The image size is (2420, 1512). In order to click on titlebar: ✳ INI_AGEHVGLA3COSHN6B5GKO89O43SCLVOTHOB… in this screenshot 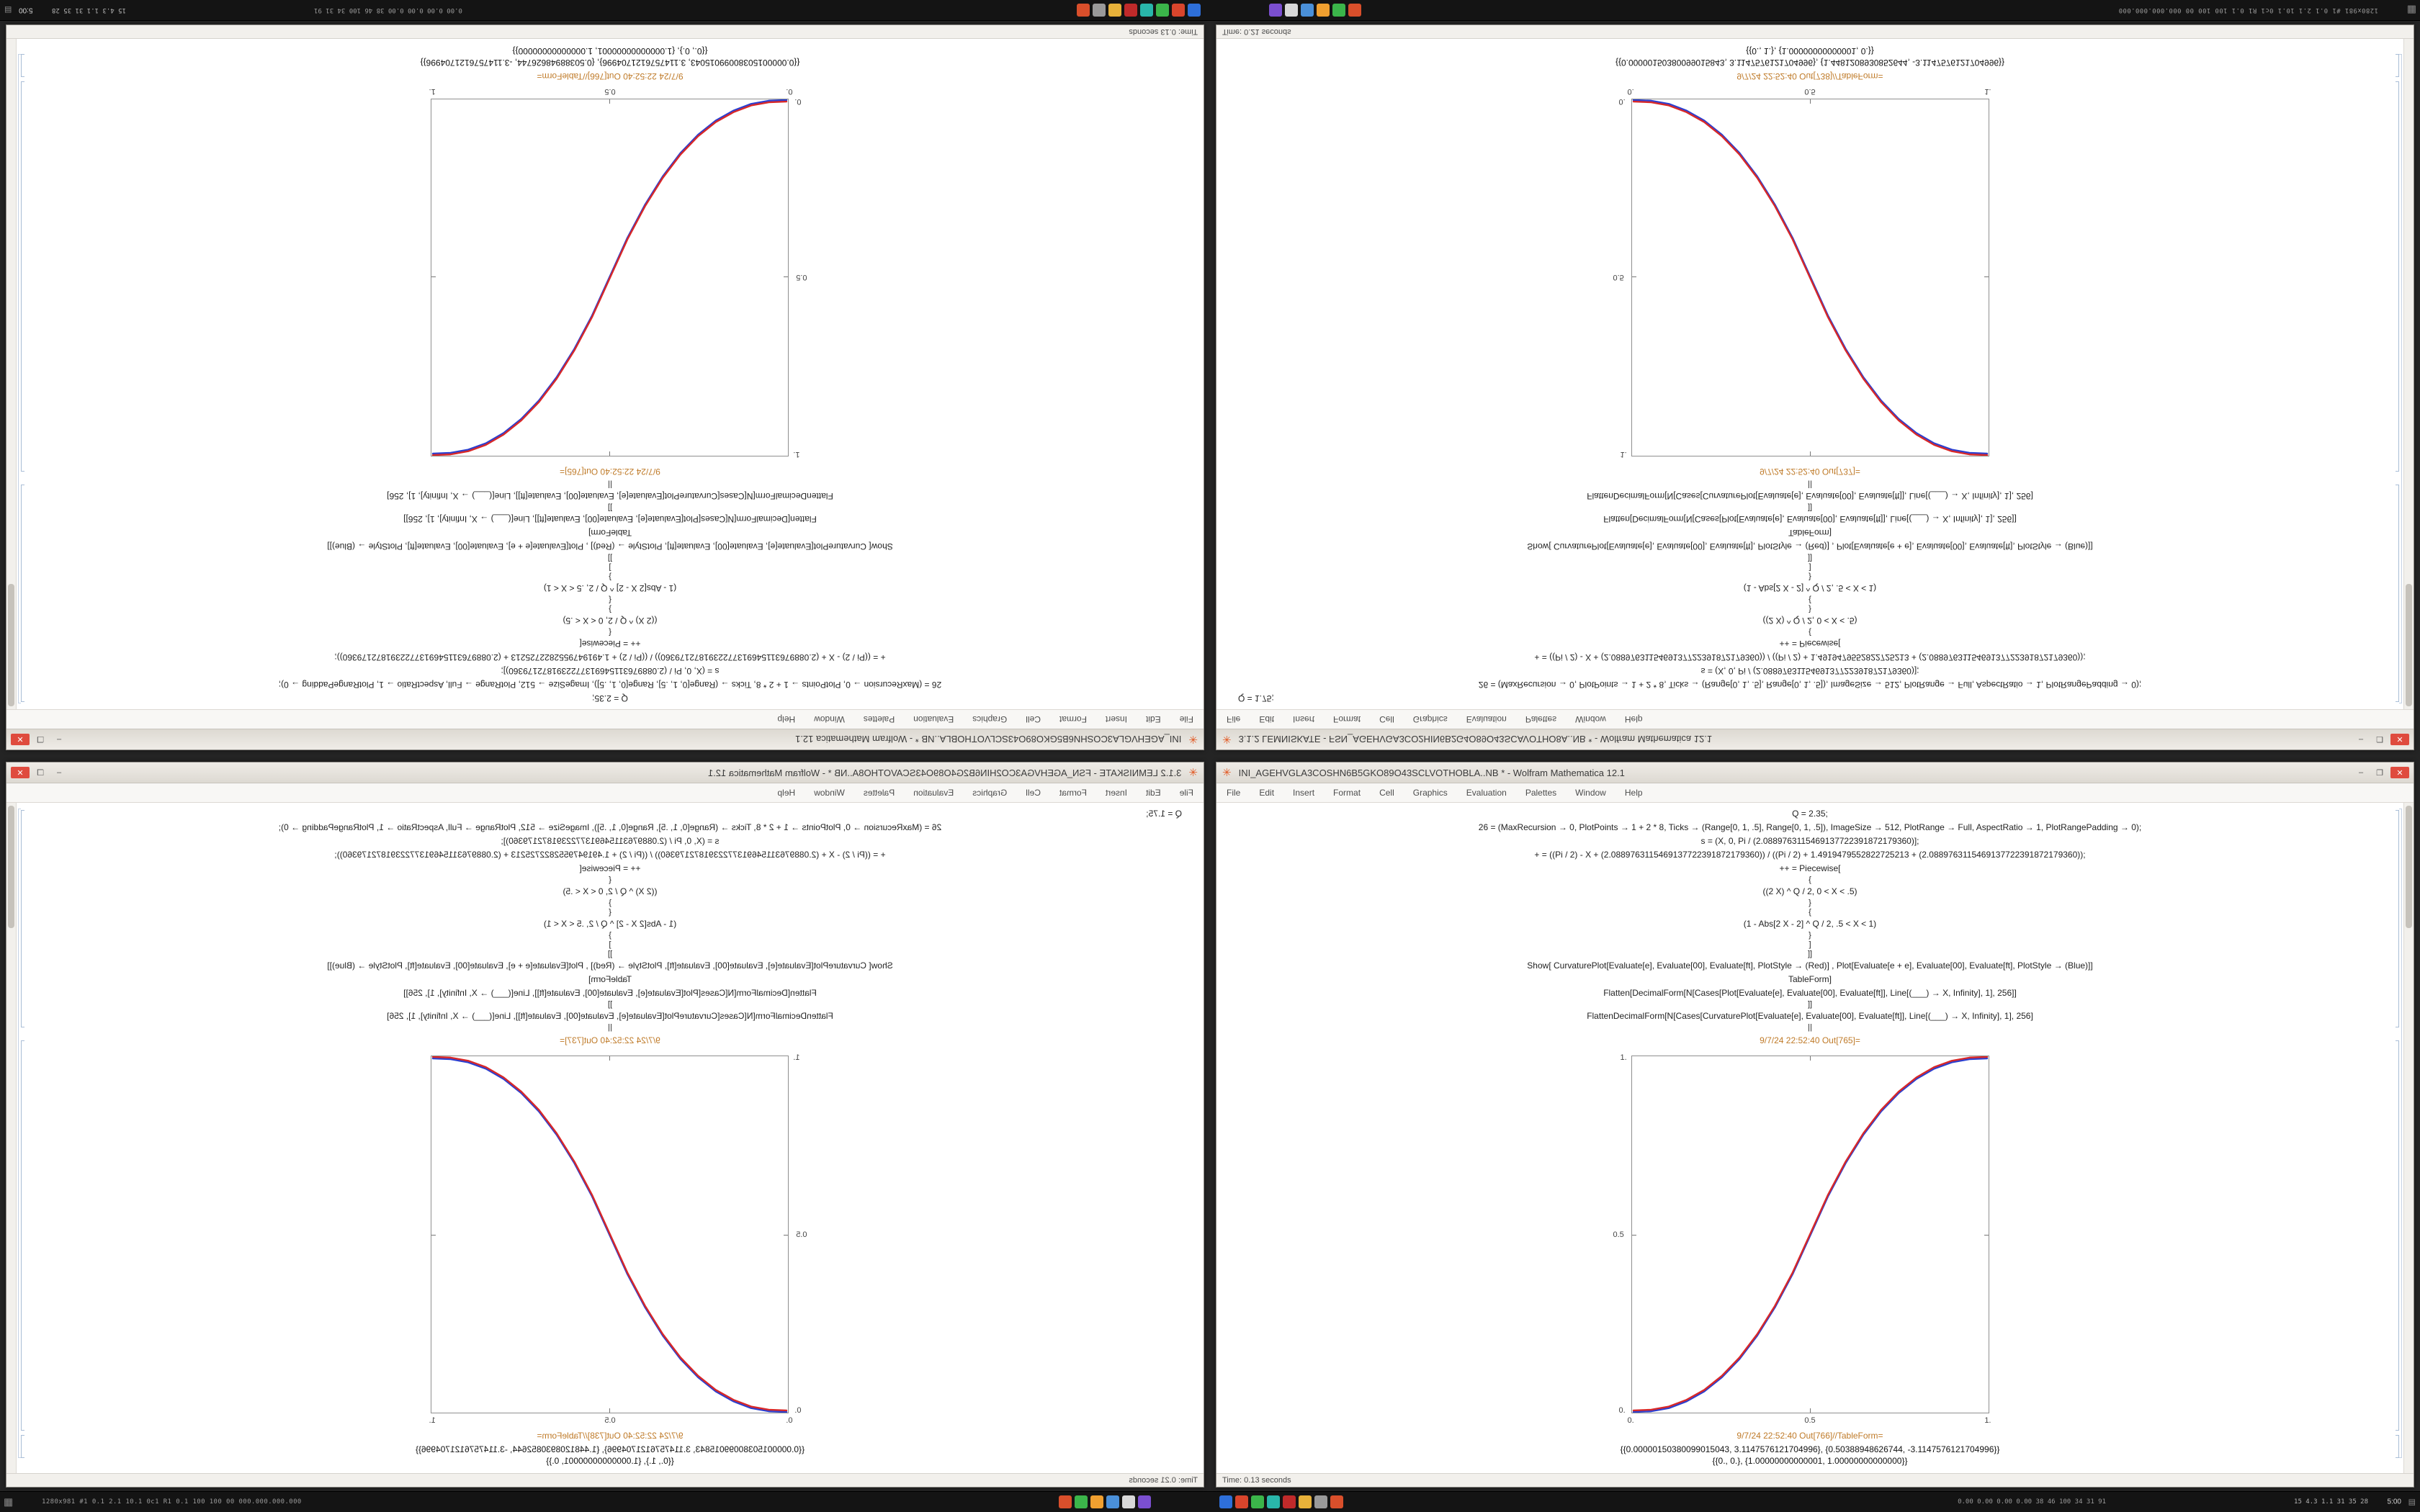, I will do `click(605, 739)`.